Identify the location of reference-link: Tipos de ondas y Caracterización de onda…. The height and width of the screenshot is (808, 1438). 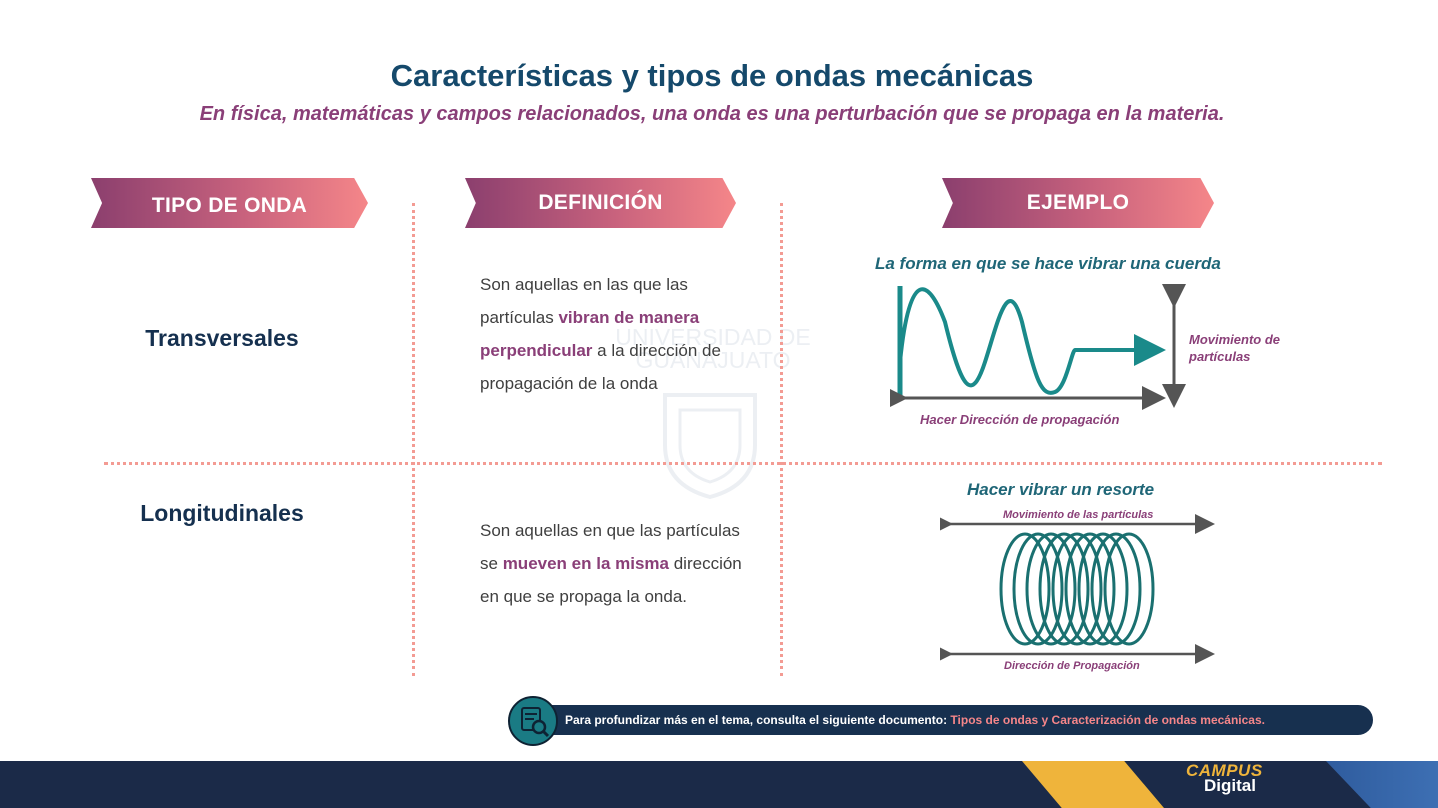
(1107, 720).